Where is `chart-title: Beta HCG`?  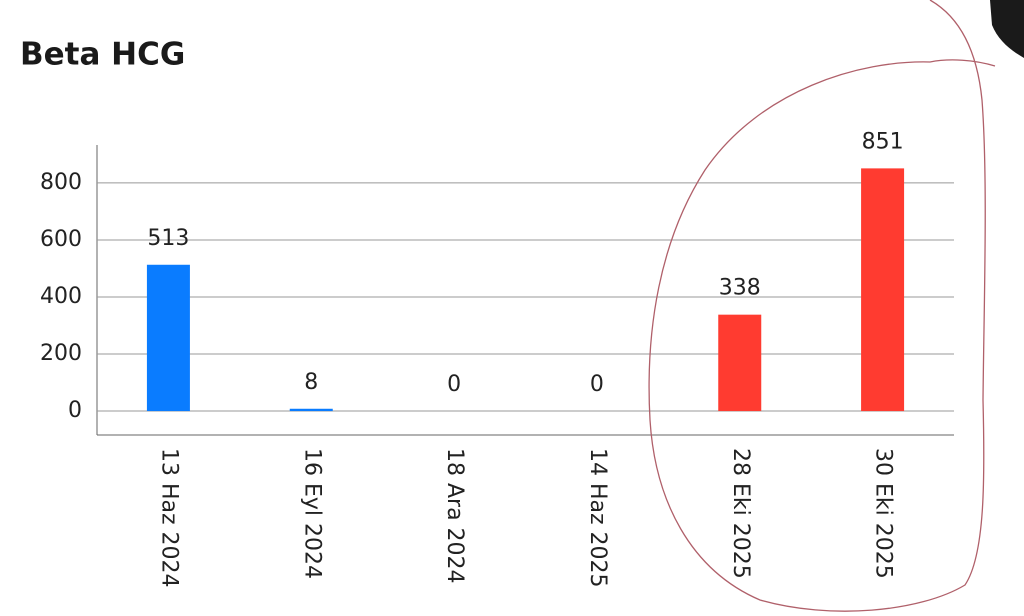
chart-title: Beta HCG is located at coordinates (102, 55).